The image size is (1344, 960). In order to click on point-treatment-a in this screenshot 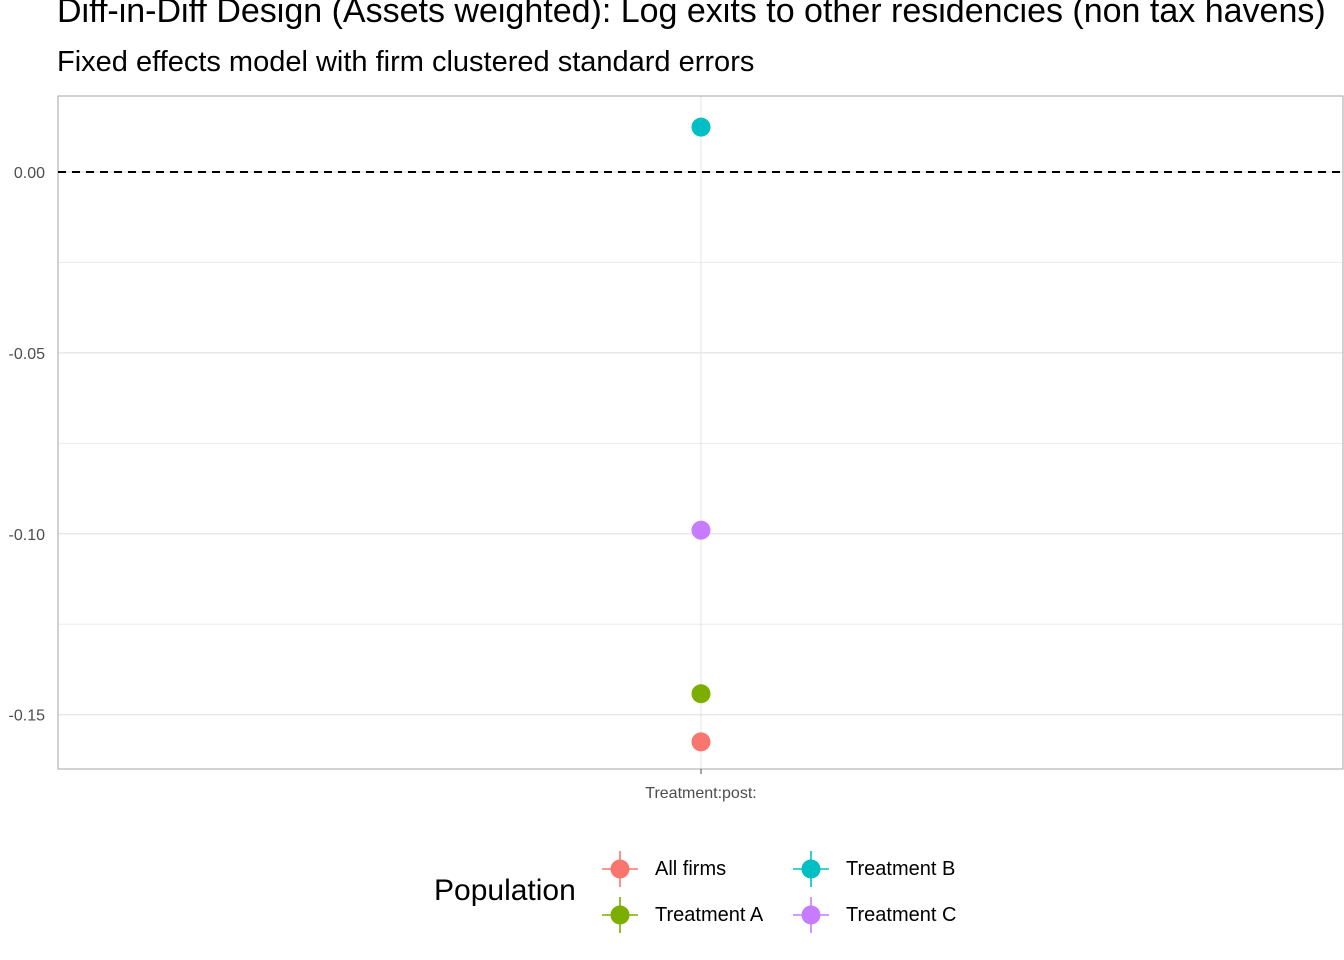, I will do `click(701, 694)`.